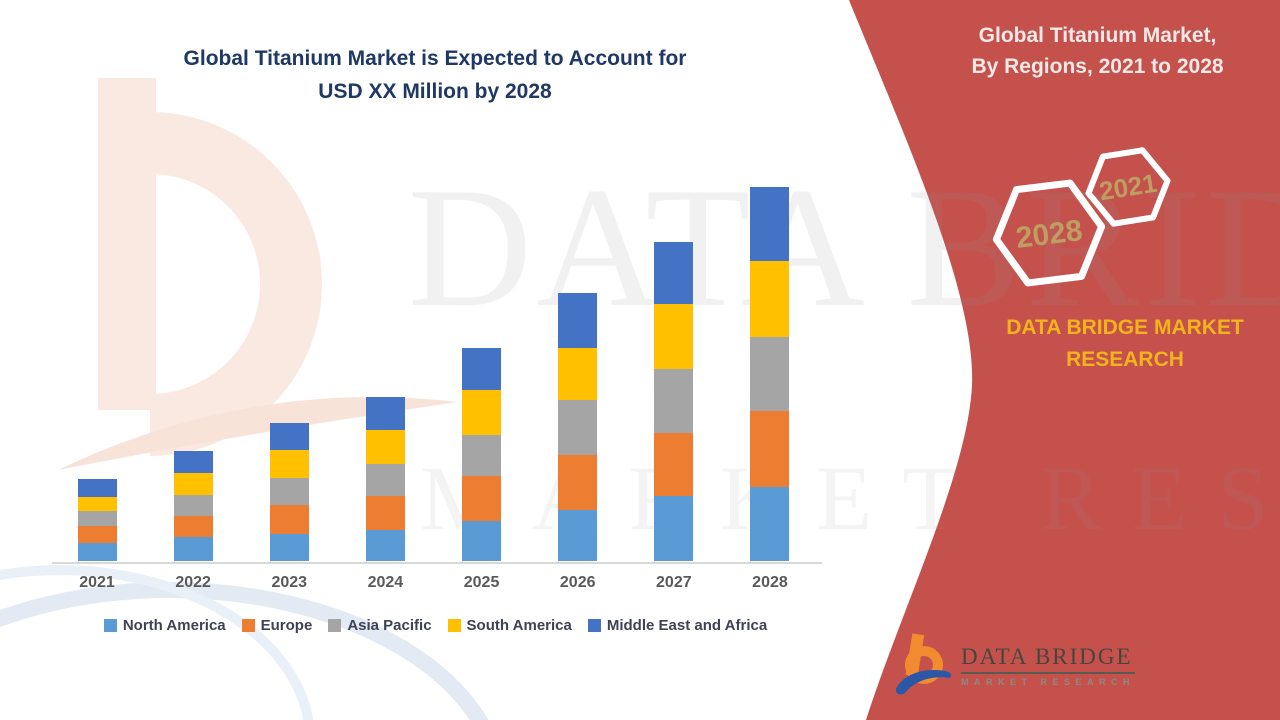  Describe the element at coordinates (193, 526) in the screenshot. I see `bar-2022-segment-europe` at that location.